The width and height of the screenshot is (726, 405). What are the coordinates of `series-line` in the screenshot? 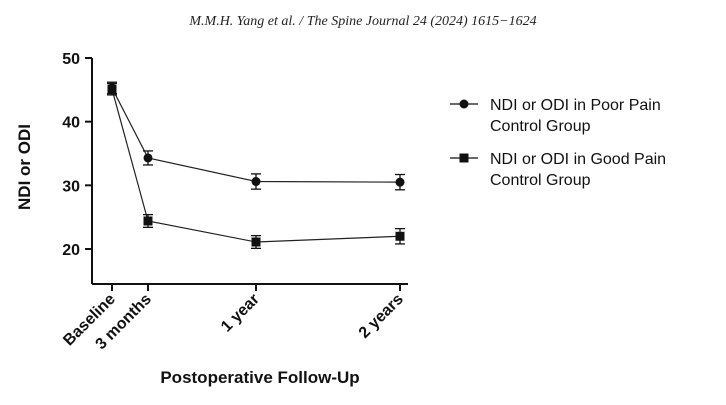 It's located at (256, 135).